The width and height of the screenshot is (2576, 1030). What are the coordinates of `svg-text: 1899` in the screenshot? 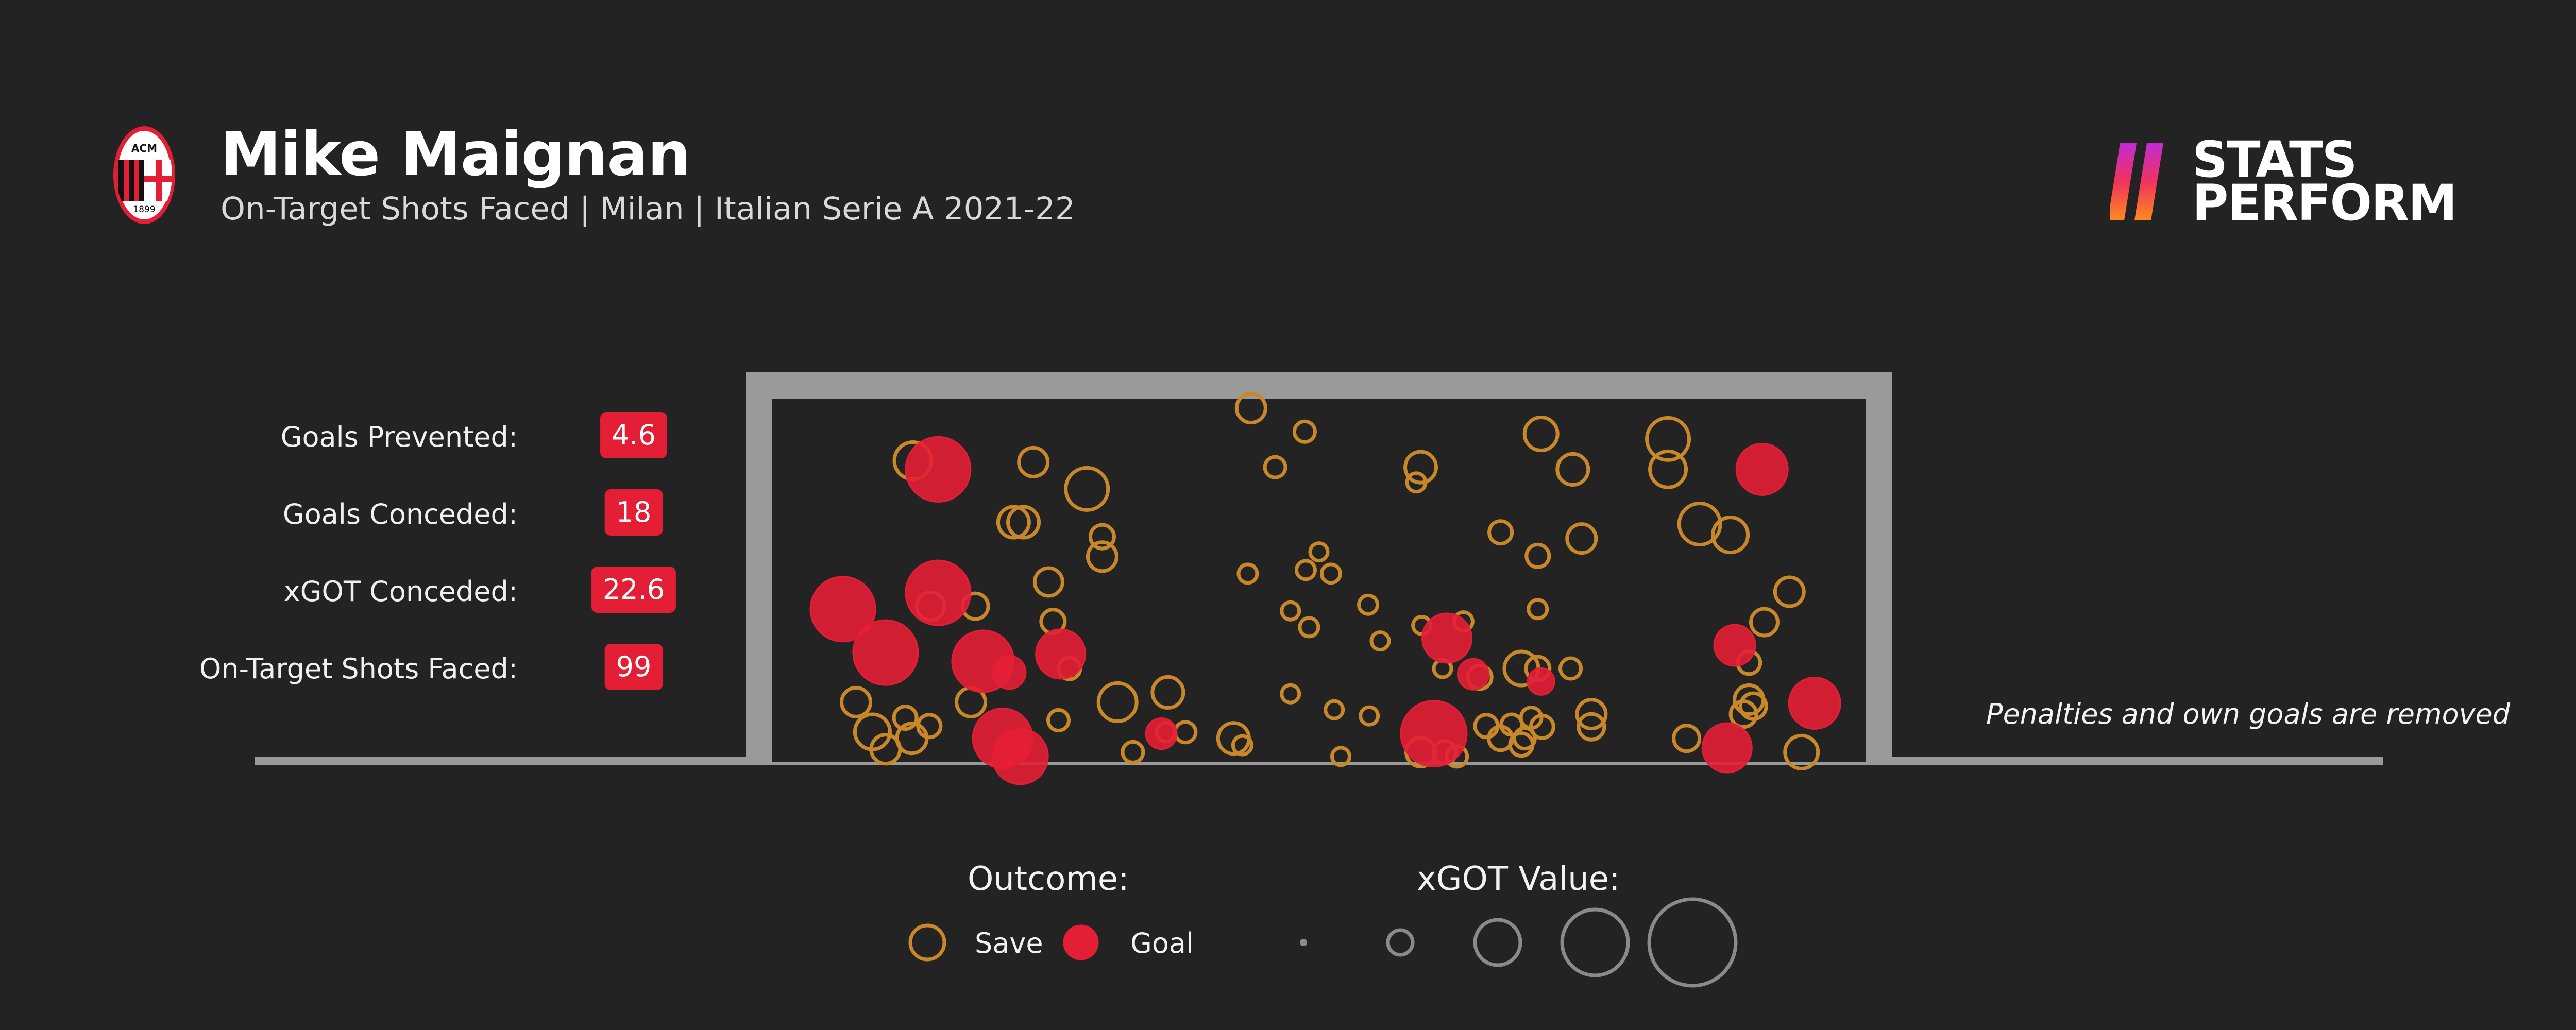 It's located at (144, 209).